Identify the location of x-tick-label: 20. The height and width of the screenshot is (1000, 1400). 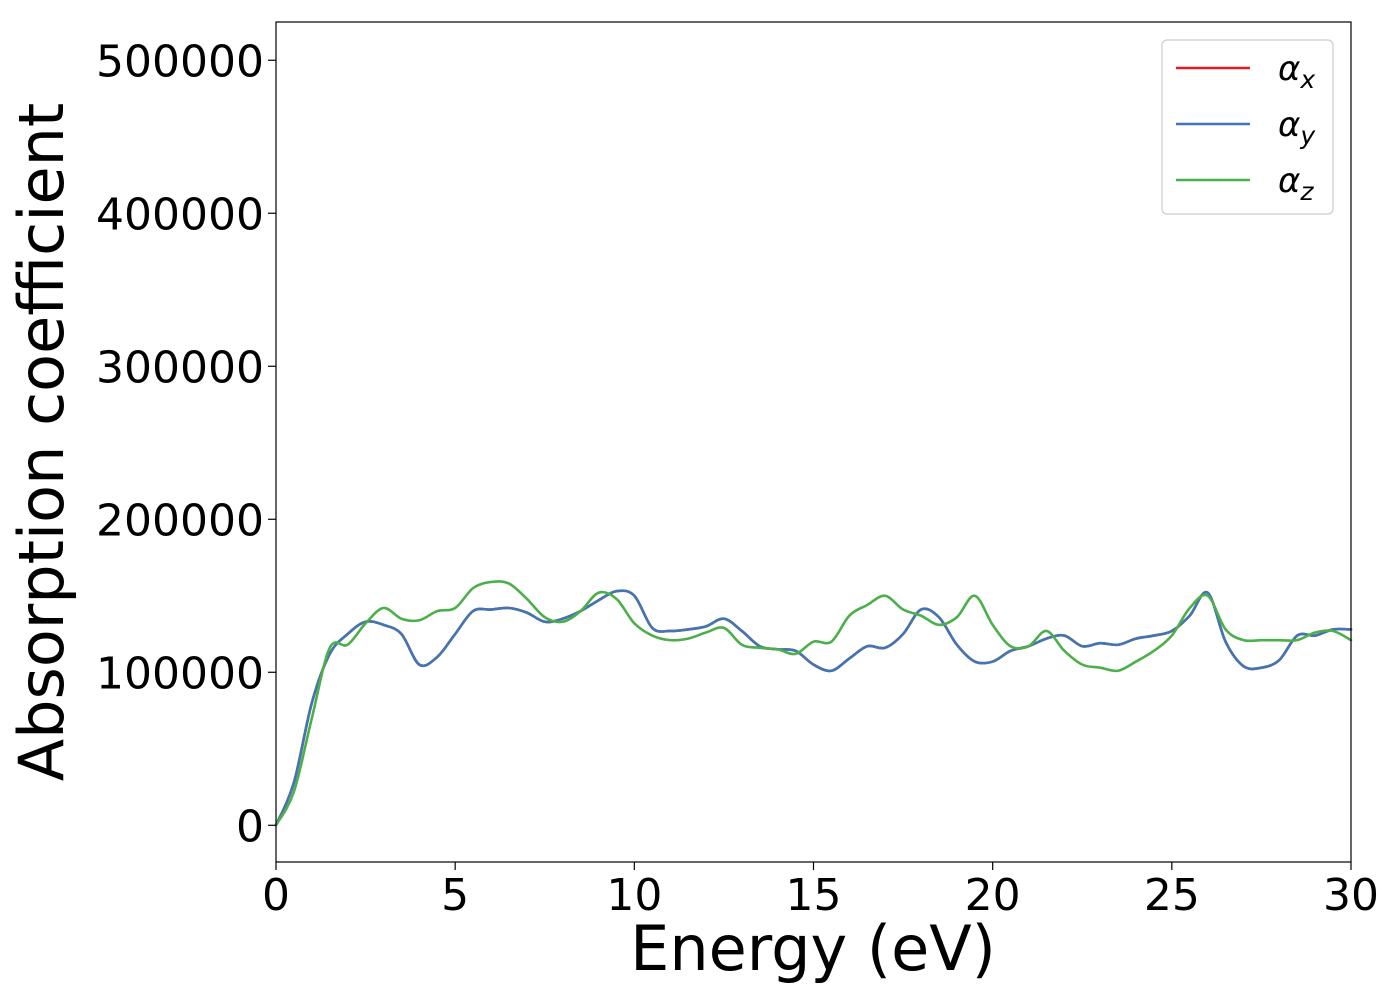
(993, 895).